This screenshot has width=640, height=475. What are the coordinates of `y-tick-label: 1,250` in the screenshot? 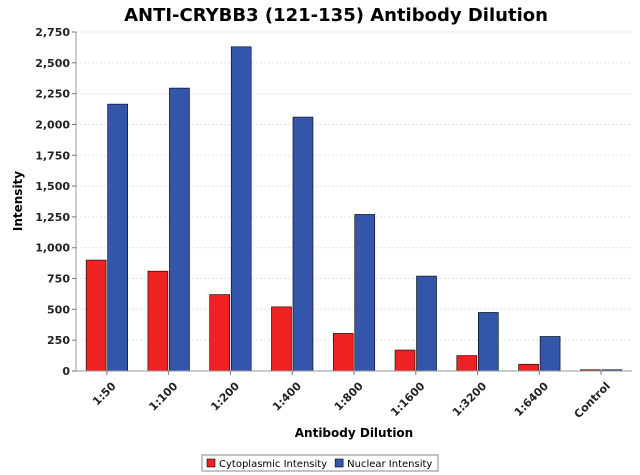 It's located at (52, 217).